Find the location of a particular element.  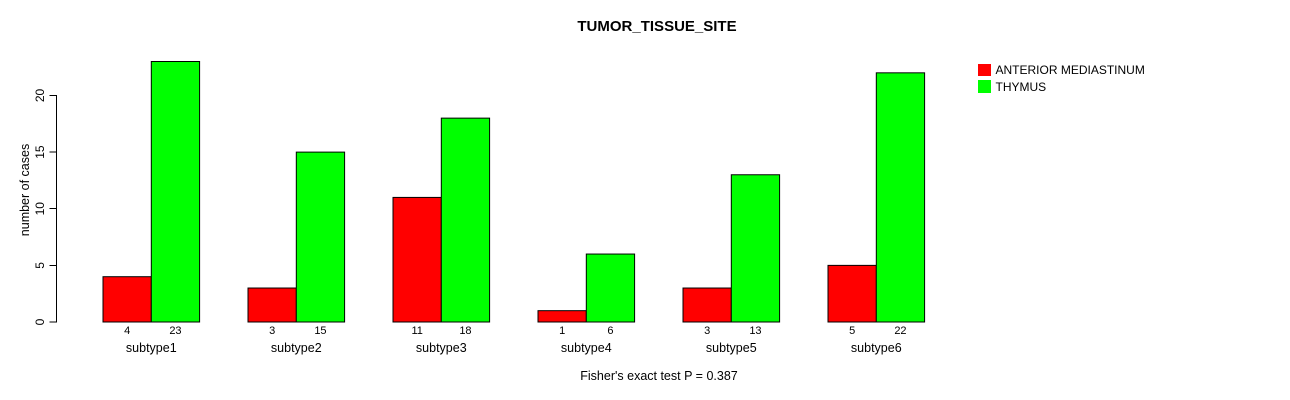

y-axis: 0 5 10 15 20 is located at coordinates (45, 206).